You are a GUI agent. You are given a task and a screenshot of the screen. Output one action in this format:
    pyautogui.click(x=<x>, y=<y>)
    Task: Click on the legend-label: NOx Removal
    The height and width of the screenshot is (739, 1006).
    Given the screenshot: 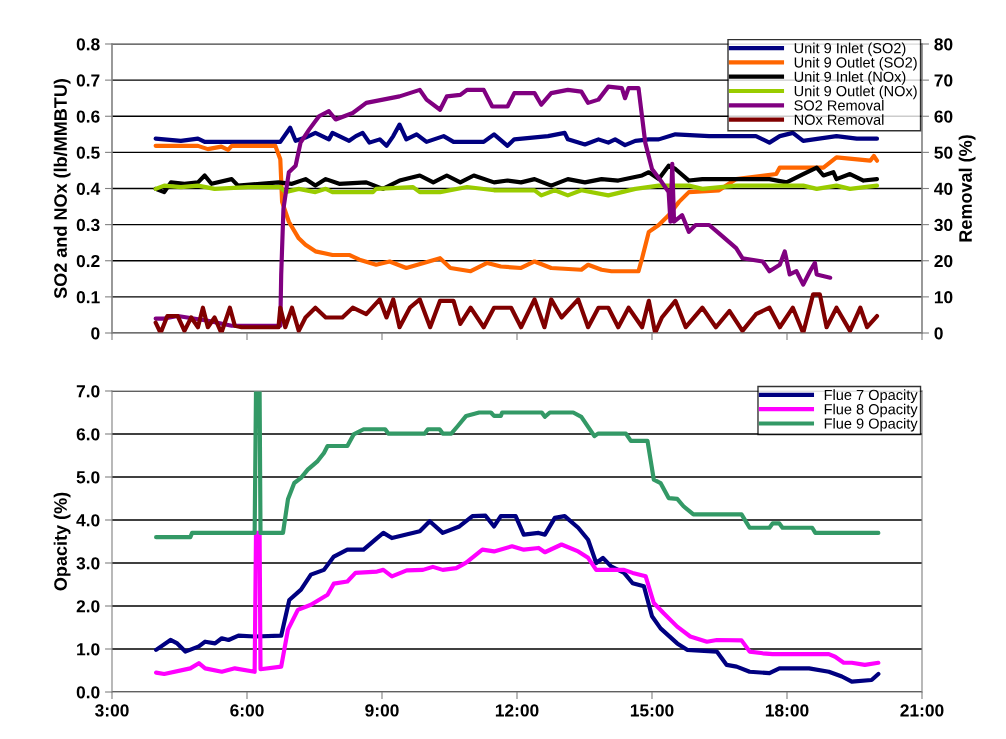 What is the action you would take?
    pyautogui.click(x=839, y=119)
    